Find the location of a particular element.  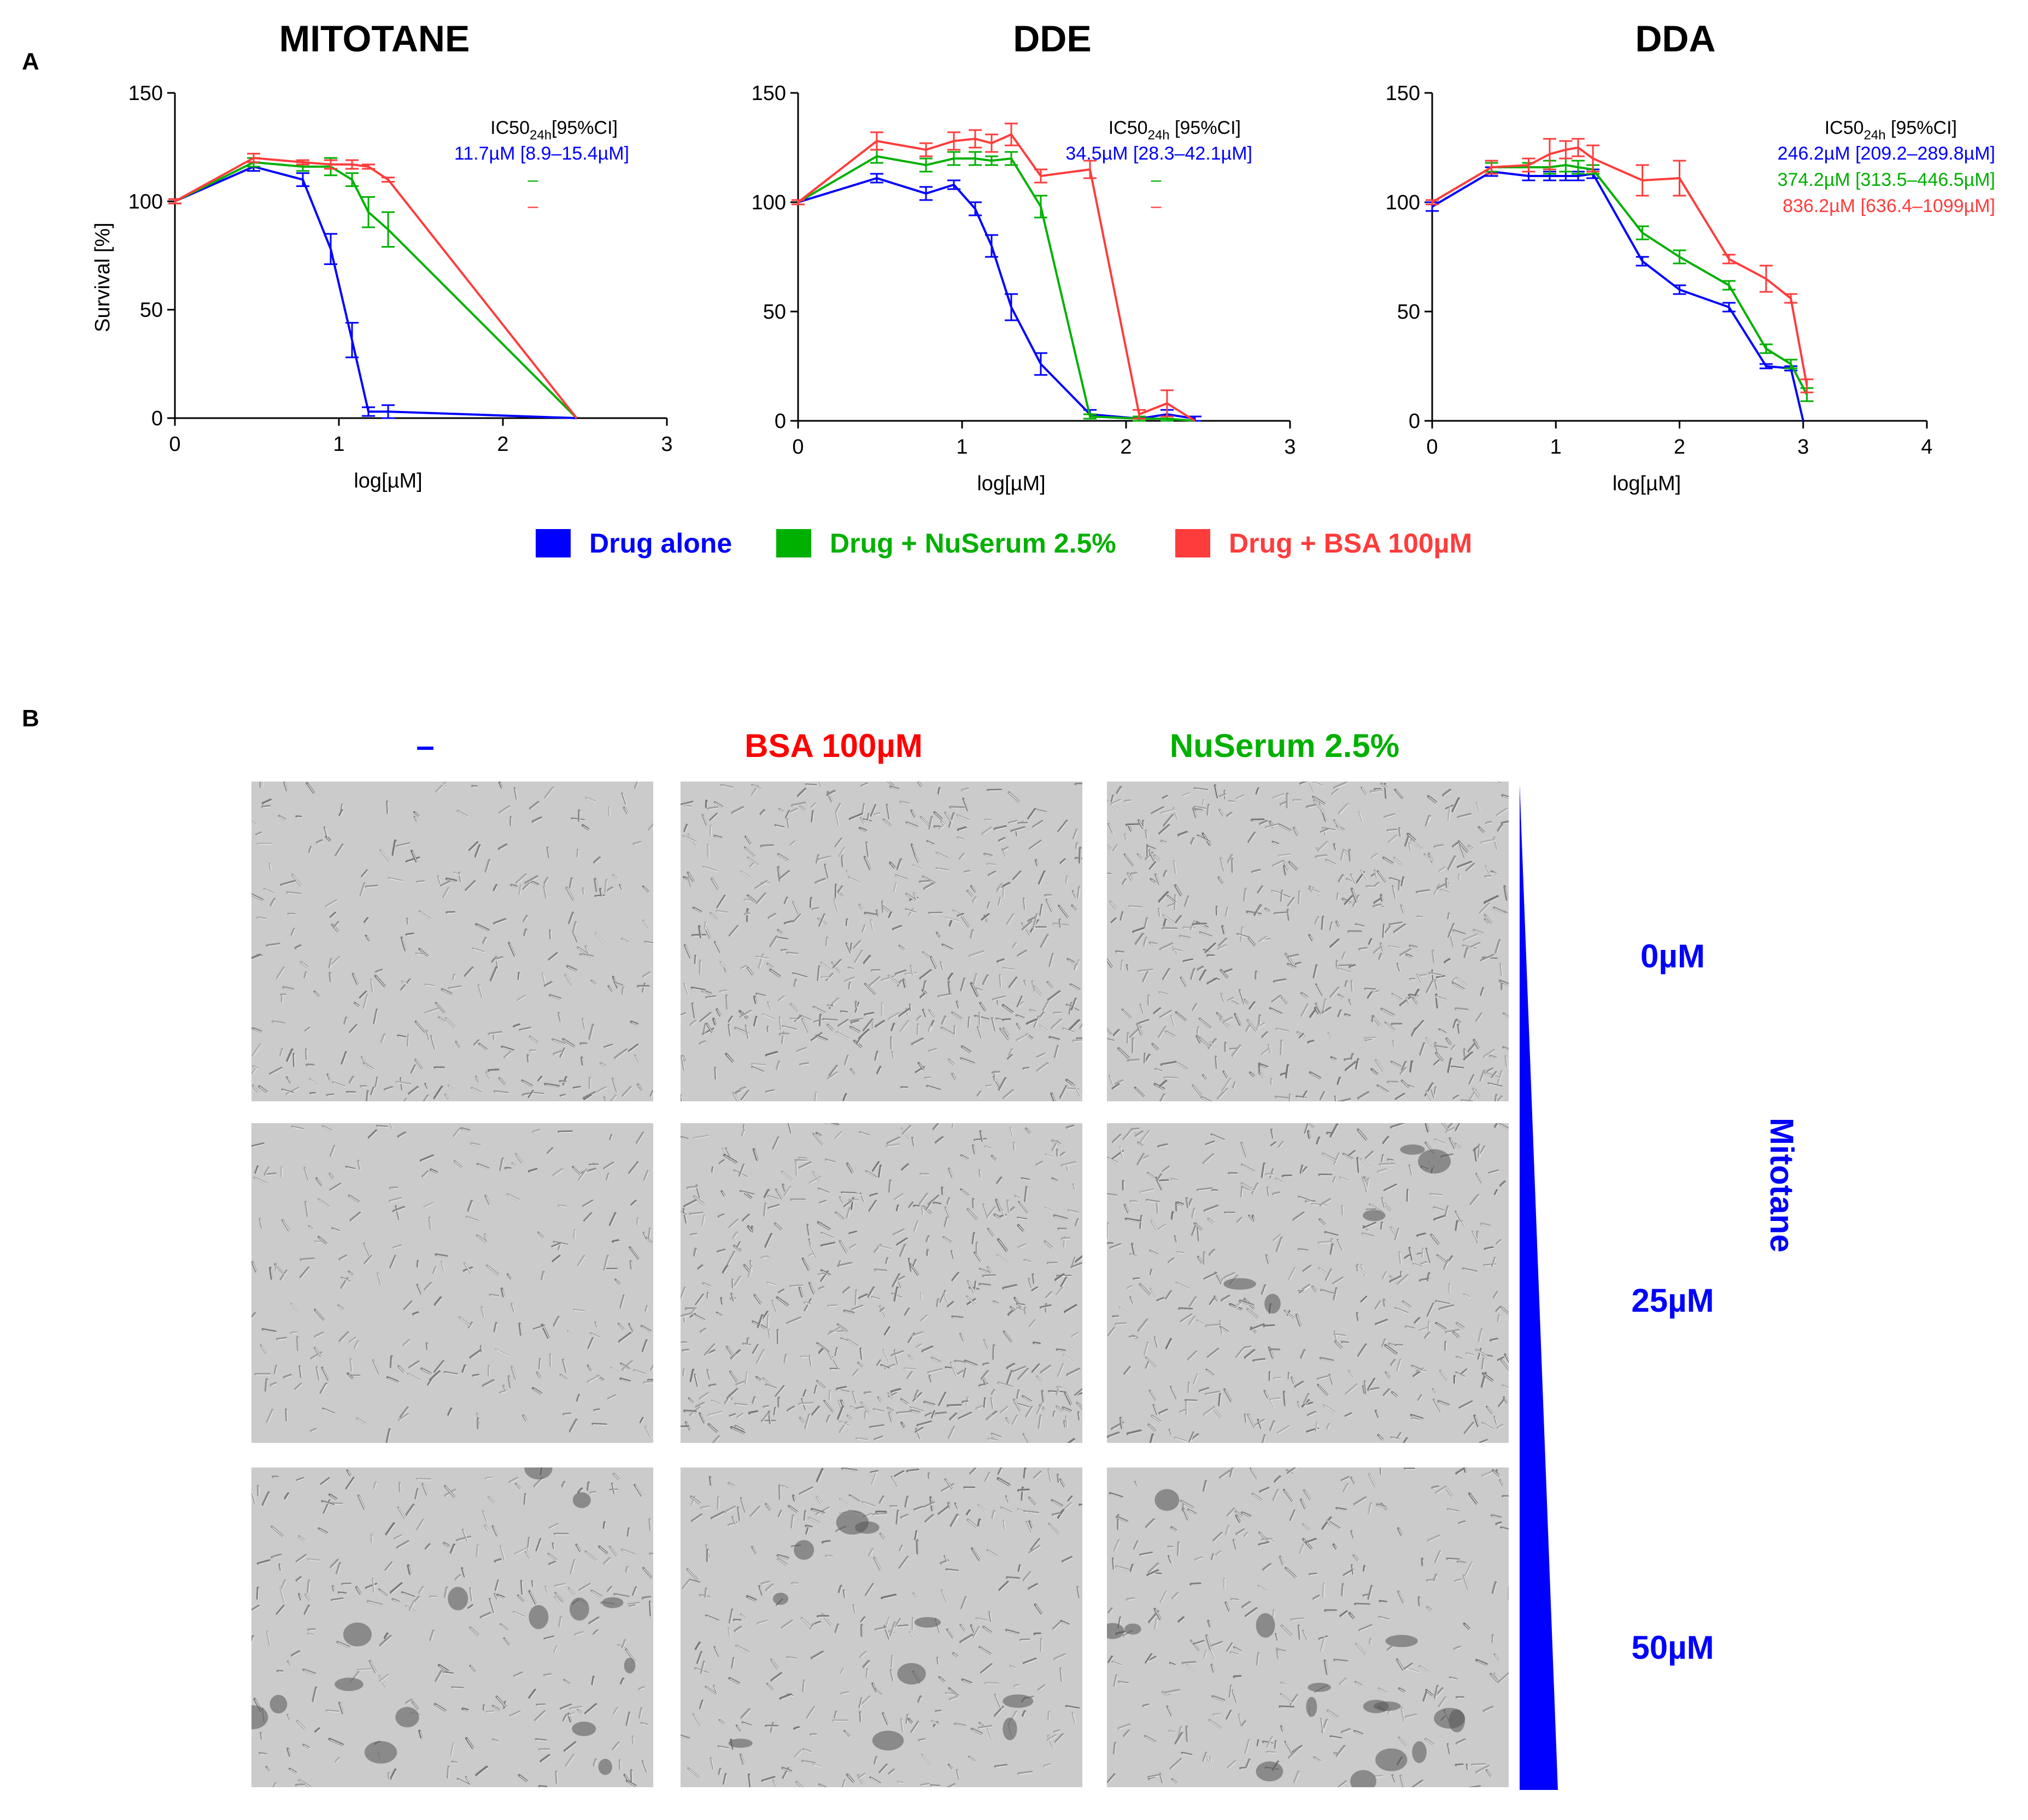

x-tick-label: 0 is located at coordinates (798, 447).